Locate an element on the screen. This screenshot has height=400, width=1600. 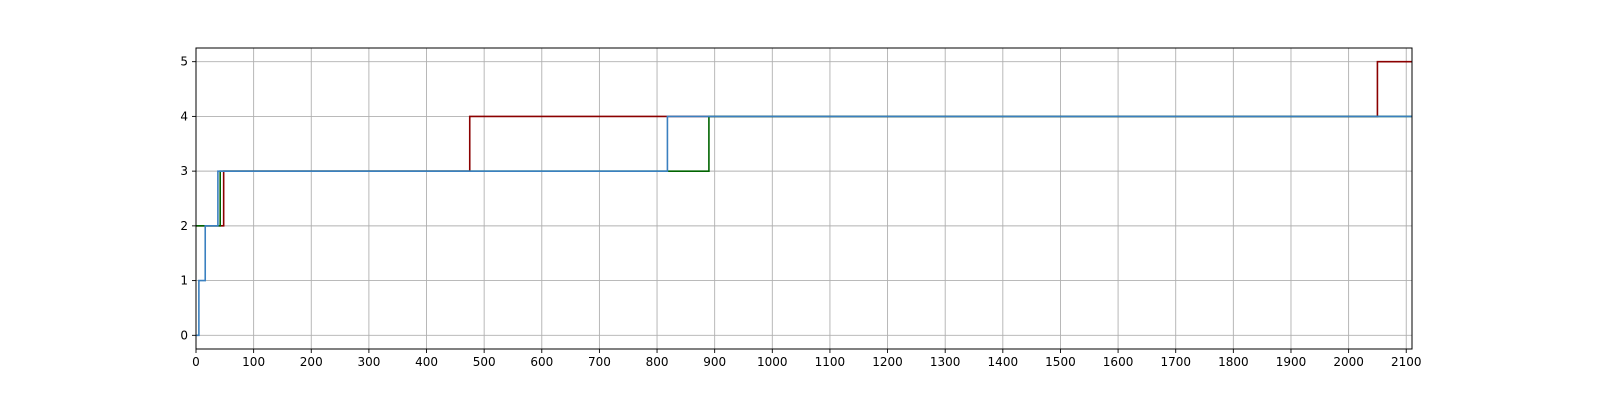
y-tick-label: 4 is located at coordinates (184, 116).